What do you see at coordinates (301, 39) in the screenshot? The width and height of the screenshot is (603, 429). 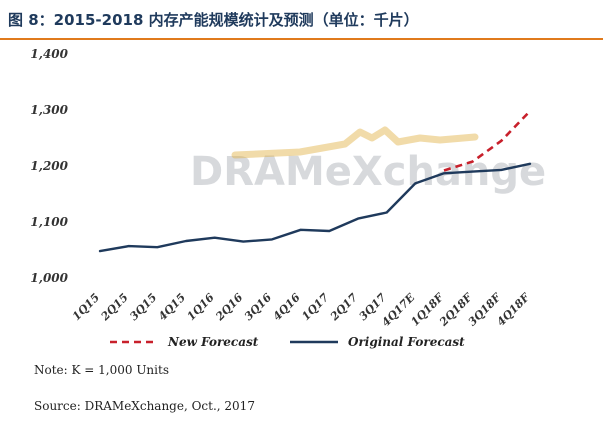 I see `title-divider` at bounding box center [301, 39].